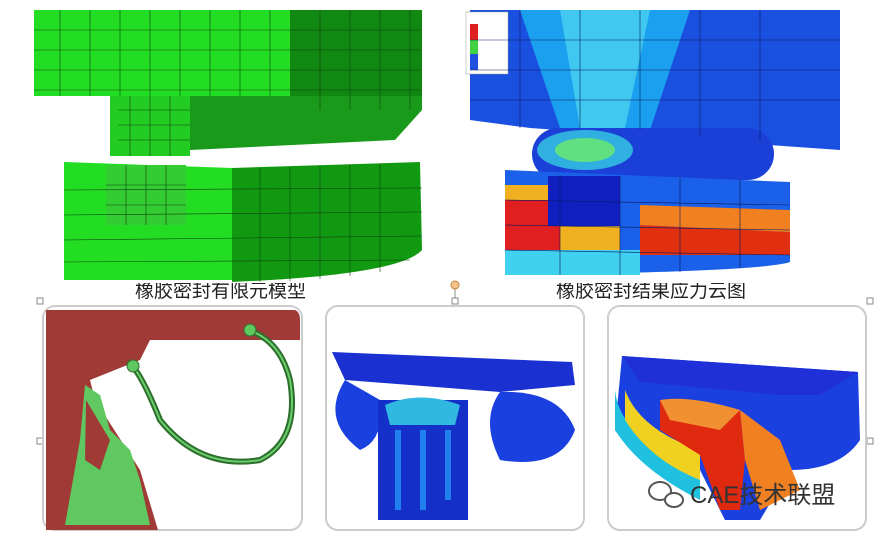  Describe the element at coordinates (455, 418) in the screenshot. I see `seal-3d-image` at that location.